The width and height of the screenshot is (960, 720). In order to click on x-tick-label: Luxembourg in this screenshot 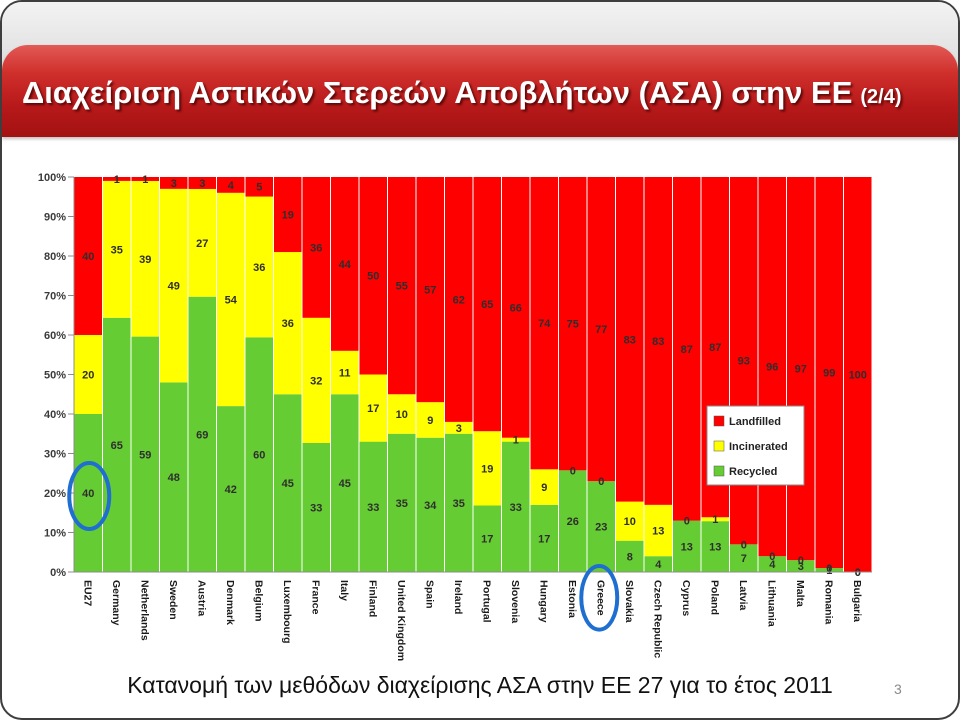, I will do `click(287, 612)`.